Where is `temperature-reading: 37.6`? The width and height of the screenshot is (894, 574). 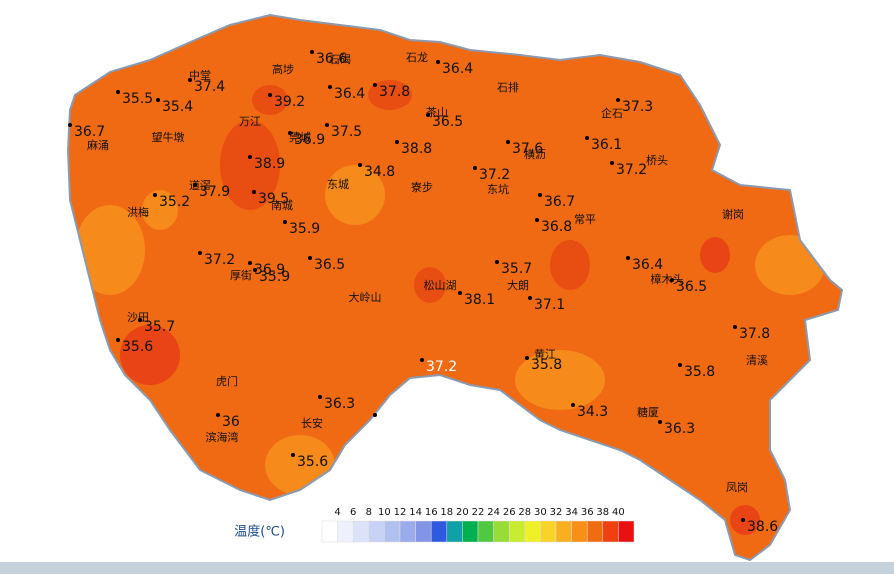
temperature-reading: 37.6 is located at coordinates (527, 149).